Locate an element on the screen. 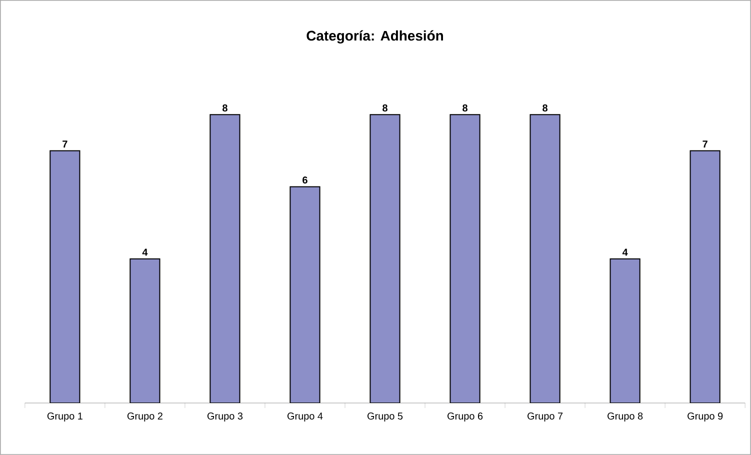 This screenshot has height=455, width=751. x-tick-label: Grupo 5 is located at coordinates (385, 417).